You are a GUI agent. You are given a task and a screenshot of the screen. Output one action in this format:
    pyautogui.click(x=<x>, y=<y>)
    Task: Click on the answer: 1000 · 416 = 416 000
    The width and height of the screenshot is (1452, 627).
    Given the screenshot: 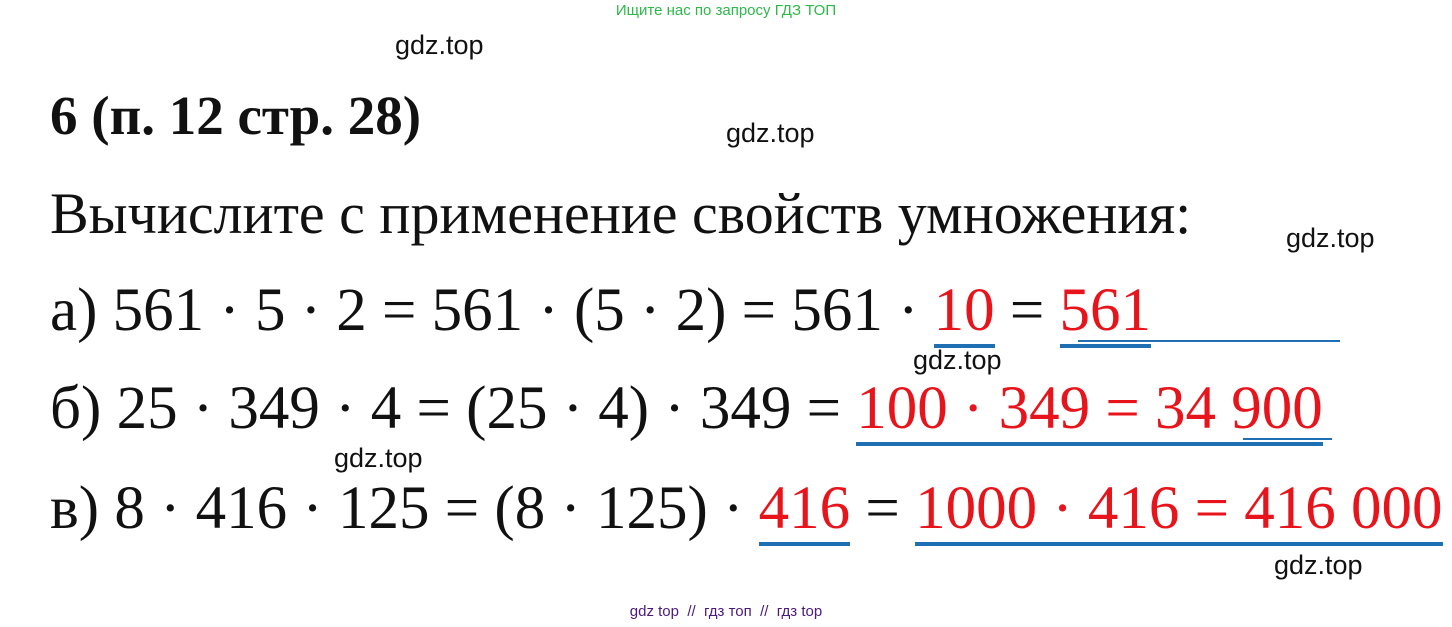 What is the action you would take?
    pyautogui.click(x=1179, y=510)
    